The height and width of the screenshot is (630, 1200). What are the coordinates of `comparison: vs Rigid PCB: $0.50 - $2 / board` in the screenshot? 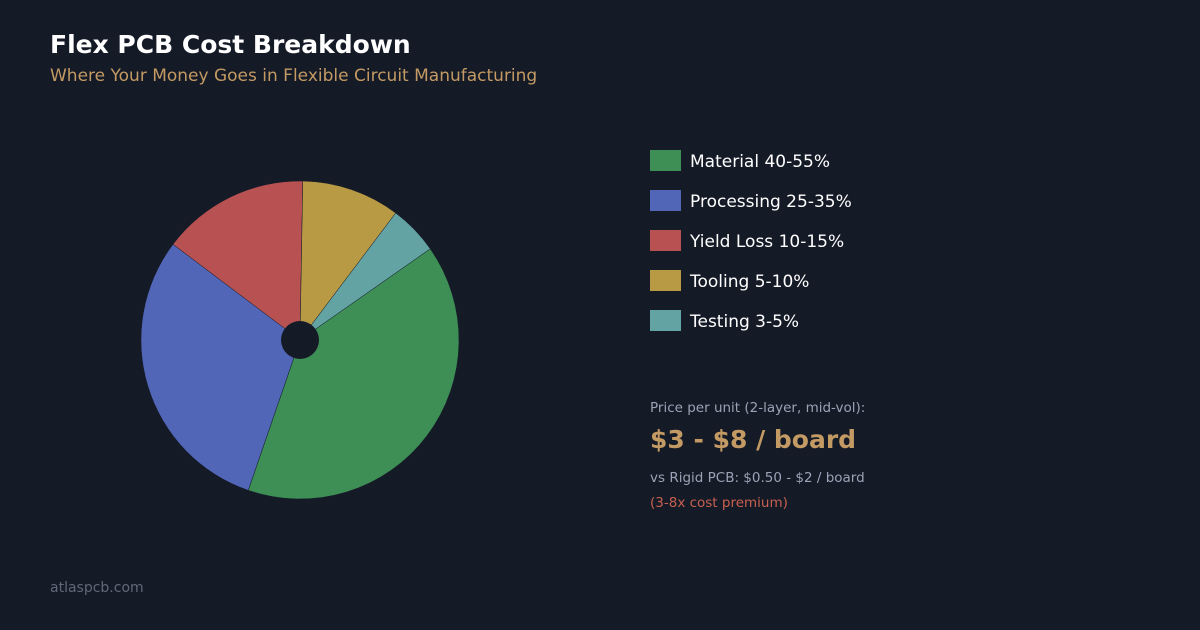 It's located at (757, 478).